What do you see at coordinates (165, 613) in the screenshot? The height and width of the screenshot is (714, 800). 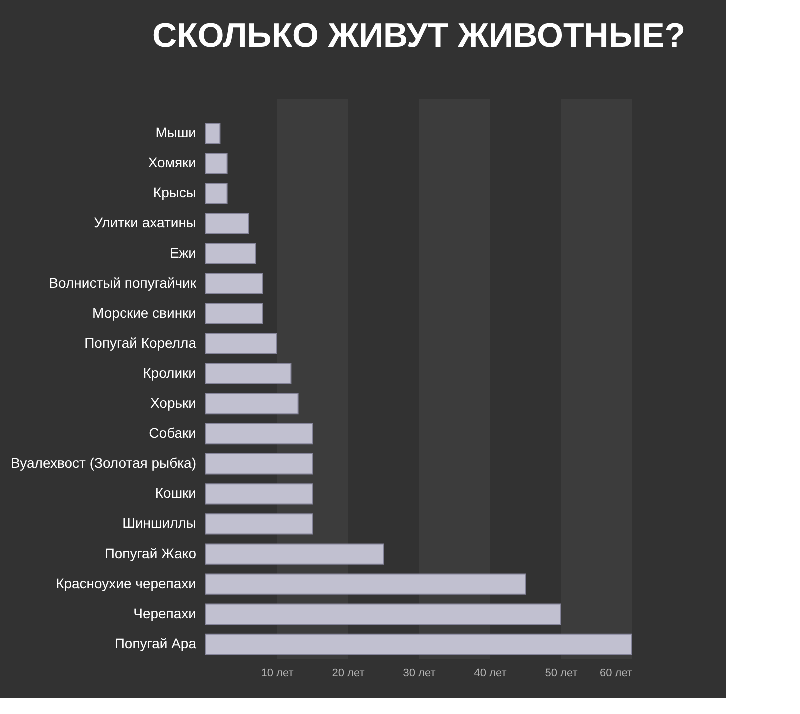 I see `y-tick-label: Черепахи` at bounding box center [165, 613].